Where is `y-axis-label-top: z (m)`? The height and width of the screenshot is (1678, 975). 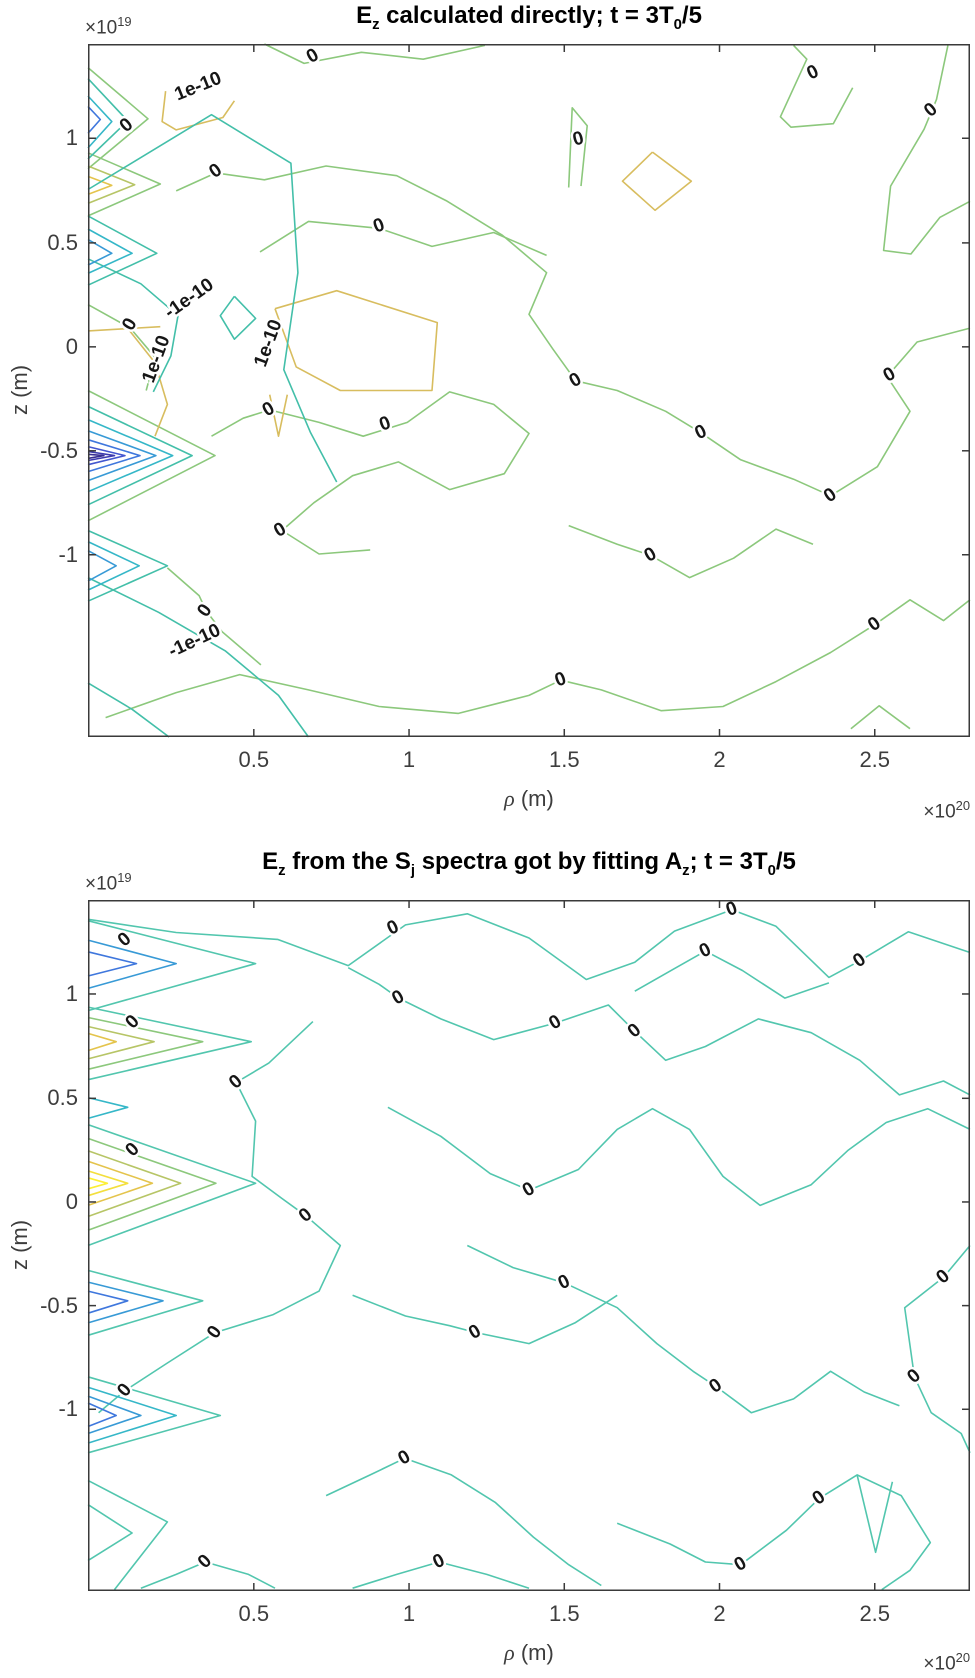 y-axis-label-top: z (m) is located at coordinates (19, 390).